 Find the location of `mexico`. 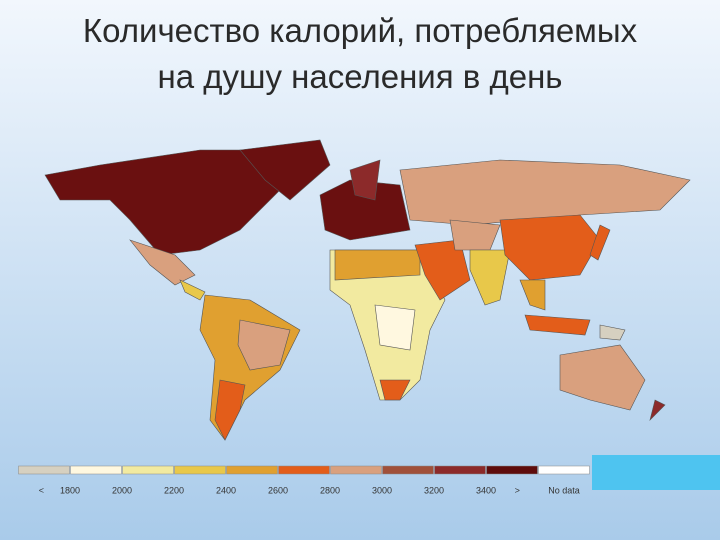

mexico is located at coordinates (162, 262).